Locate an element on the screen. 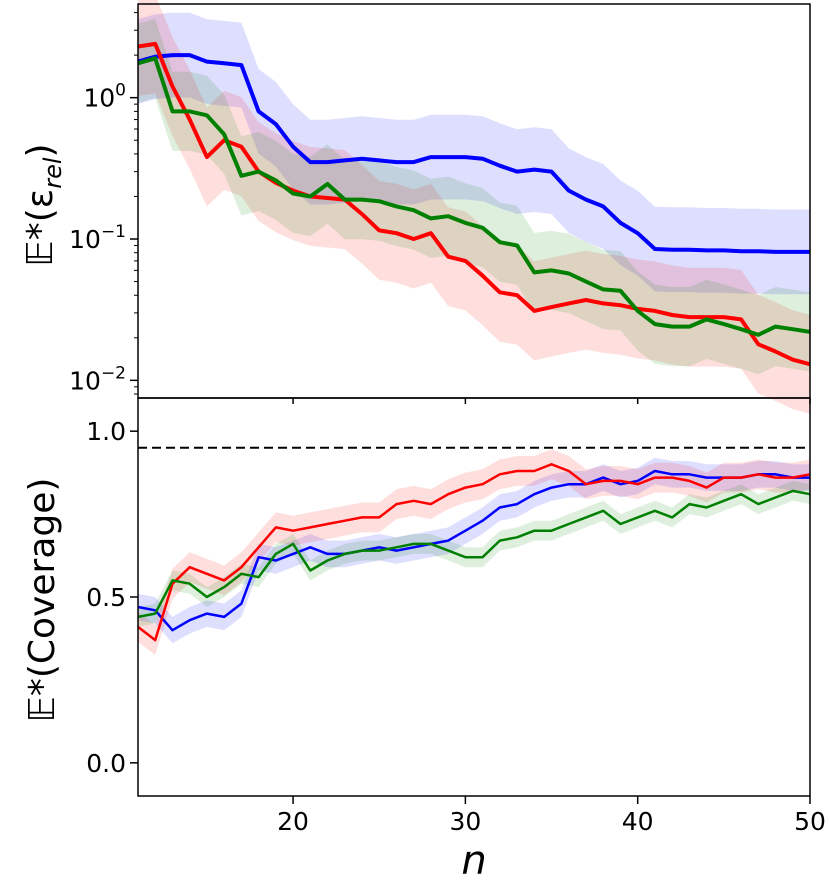 The width and height of the screenshot is (830, 880). x-tick-label-1: 30 is located at coordinates (465, 821).